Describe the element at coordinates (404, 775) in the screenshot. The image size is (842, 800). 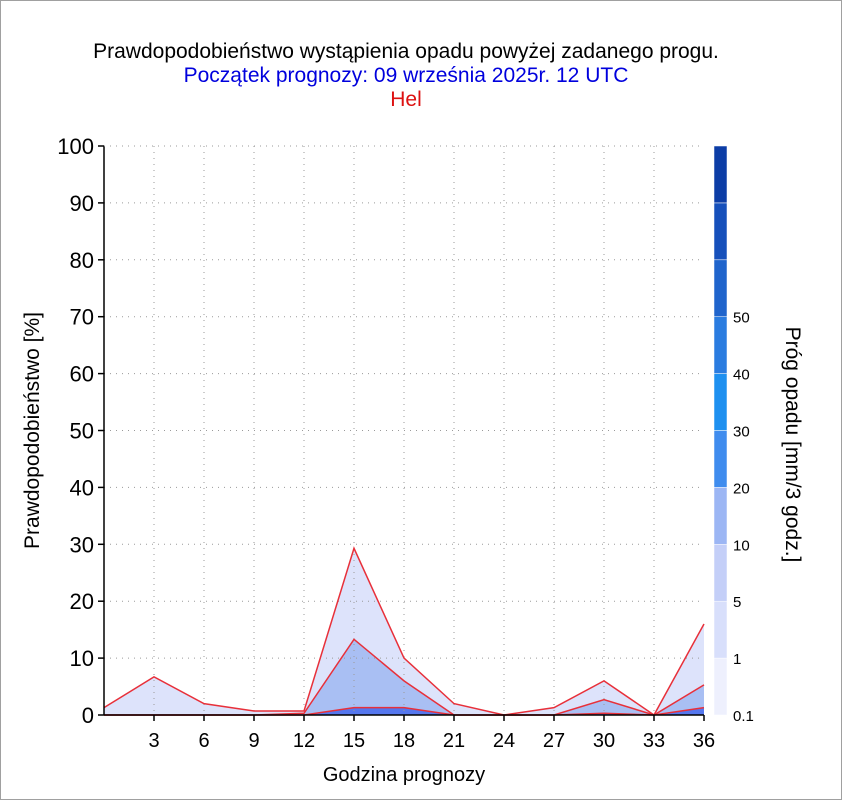
I see `x-axis-label: Godzina prognozy` at that location.